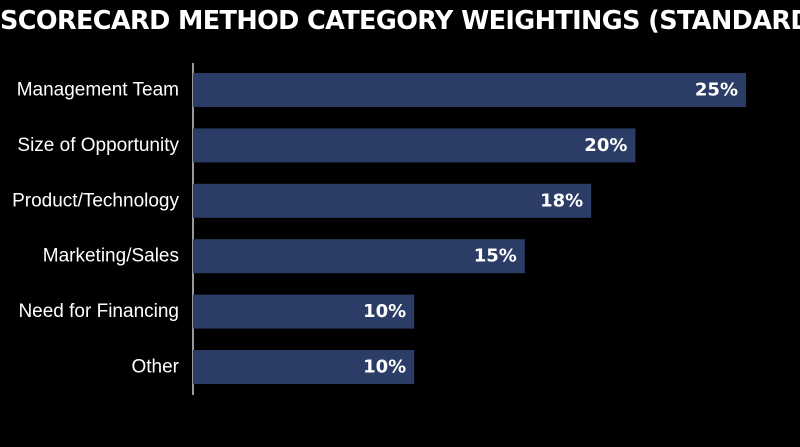 The image size is (800, 447). Describe the element at coordinates (304, 367) in the screenshot. I see `bar-other` at that location.